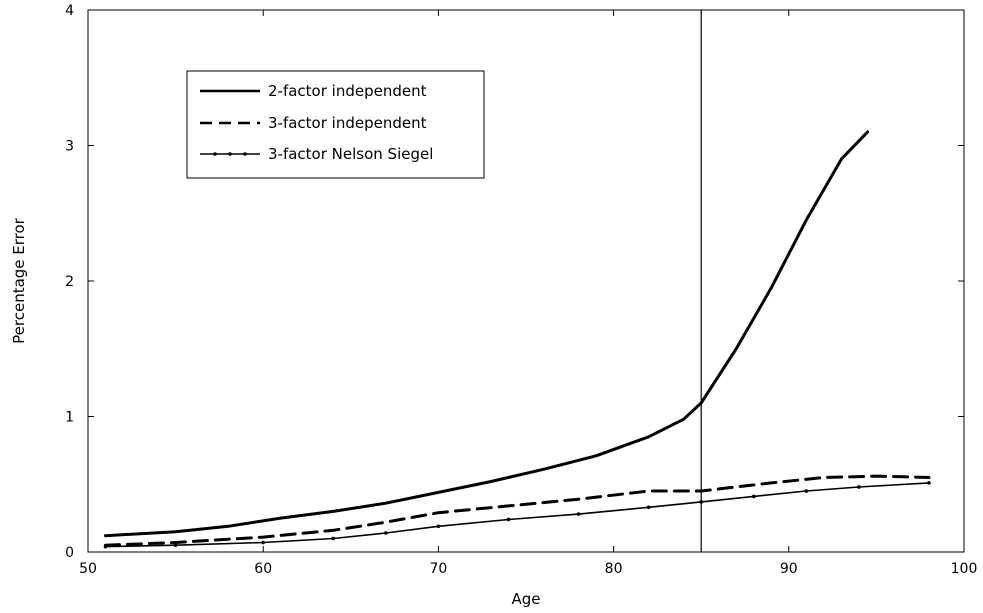 The image size is (983, 613). I want to click on x-tick-label-4: 90, so click(789, 569).